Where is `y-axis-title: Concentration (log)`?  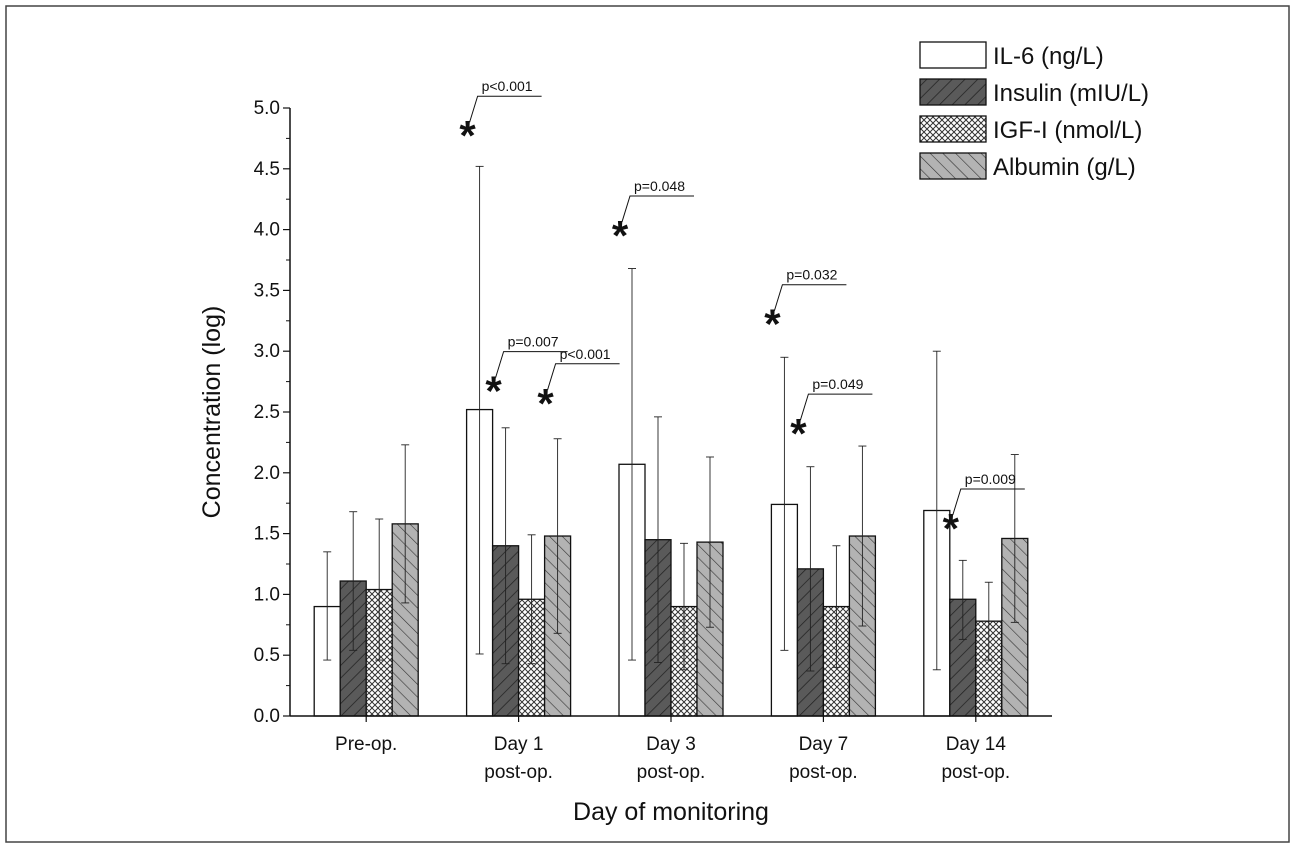 y-axis-title: Concentration (log) is located at coordinates (212, 412).